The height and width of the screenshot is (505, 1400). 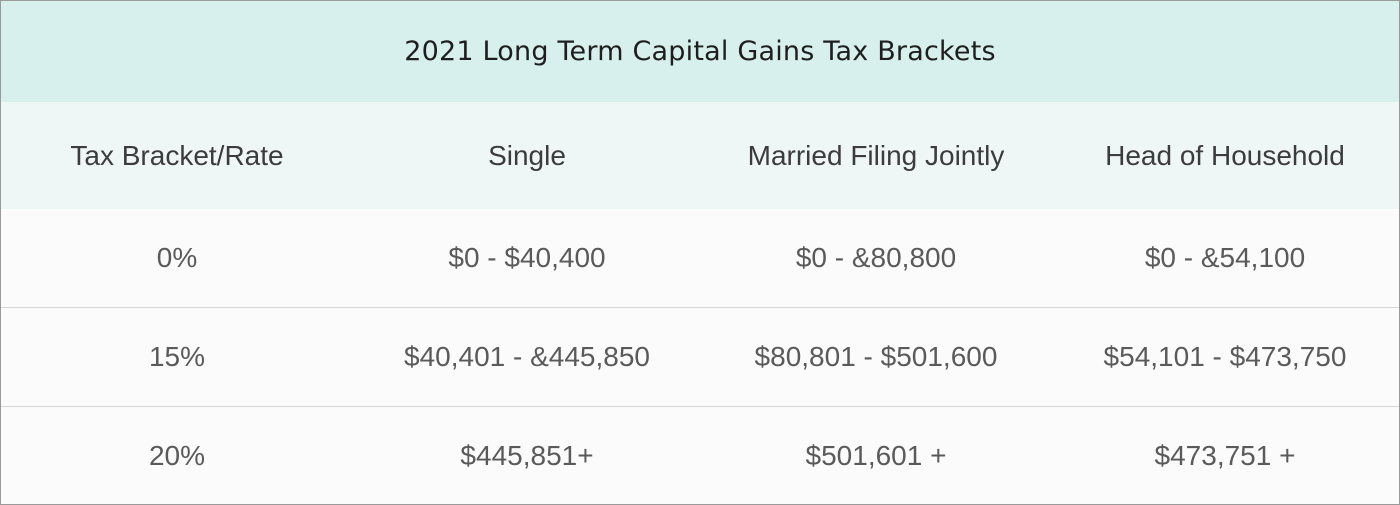 I want to click on header-head-of-household: Head of Household, so click(x=1225, y=155).